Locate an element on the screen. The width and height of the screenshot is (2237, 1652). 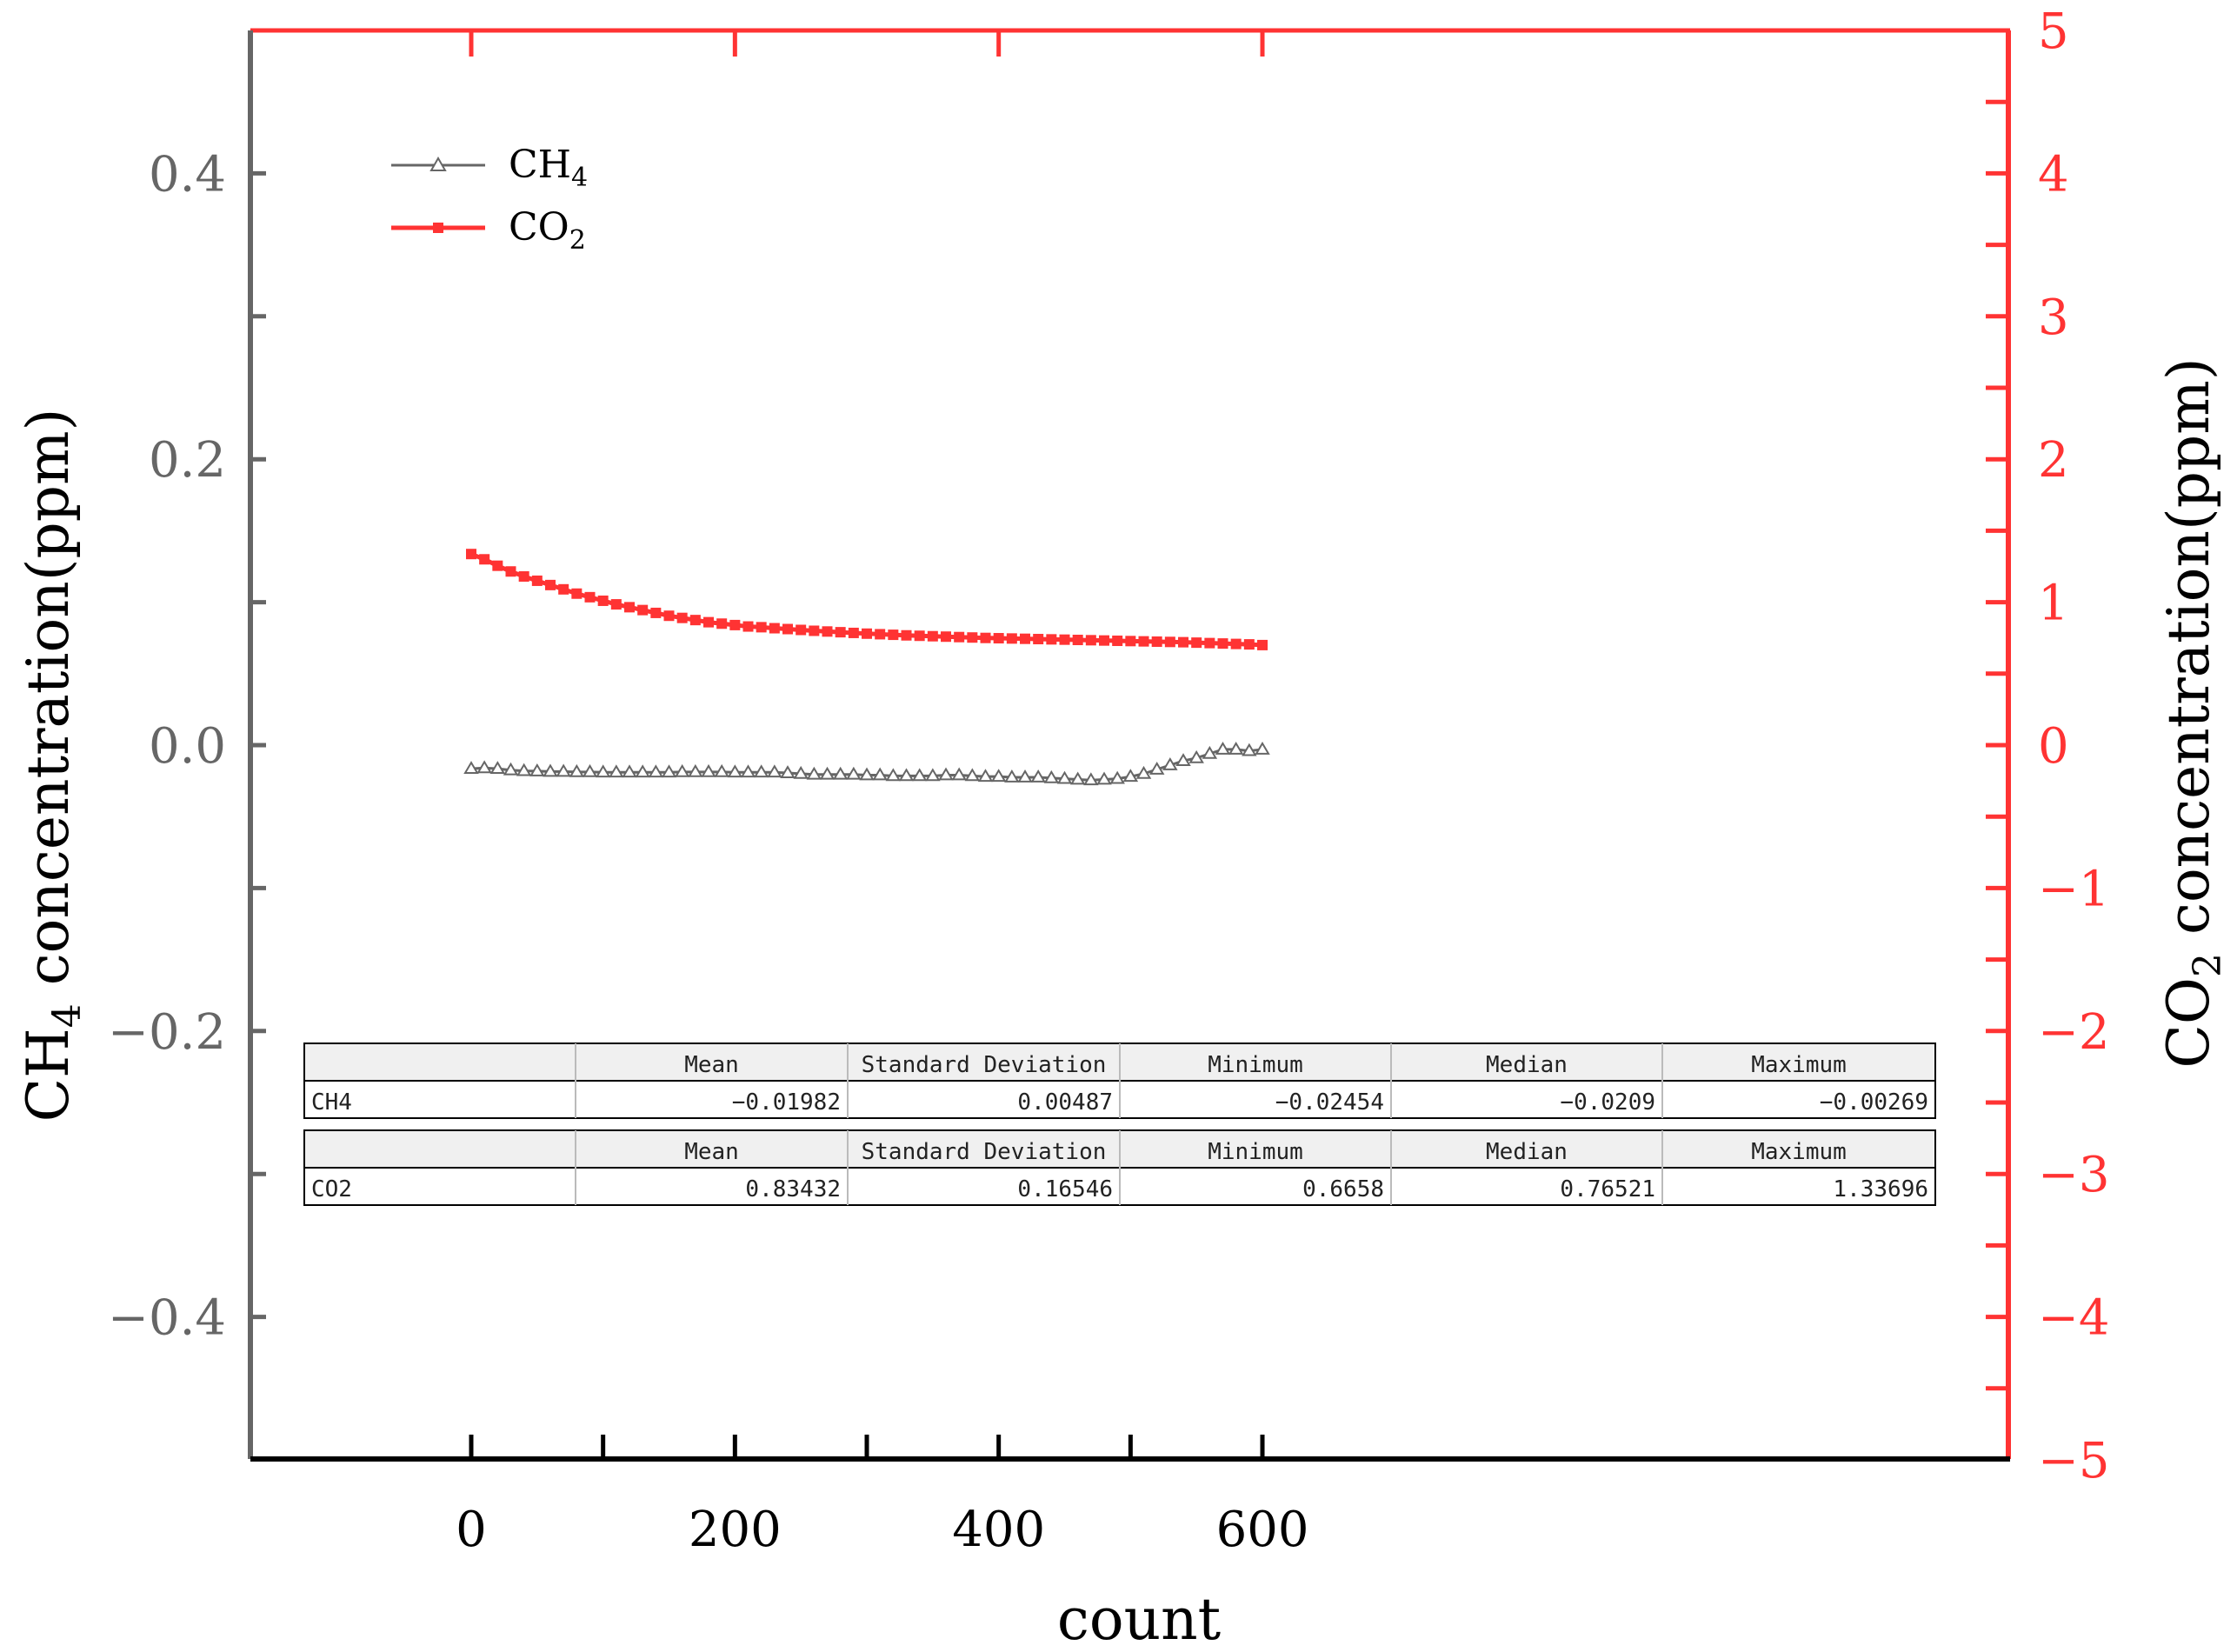
right-tick-label: −1 is located at coordinates (2074, 889).